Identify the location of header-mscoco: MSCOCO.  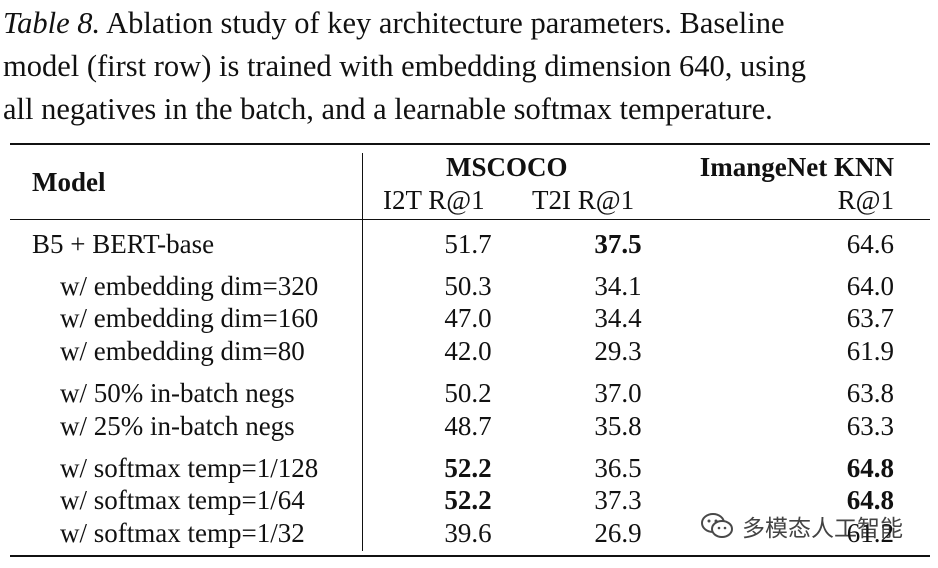
(507, 167).